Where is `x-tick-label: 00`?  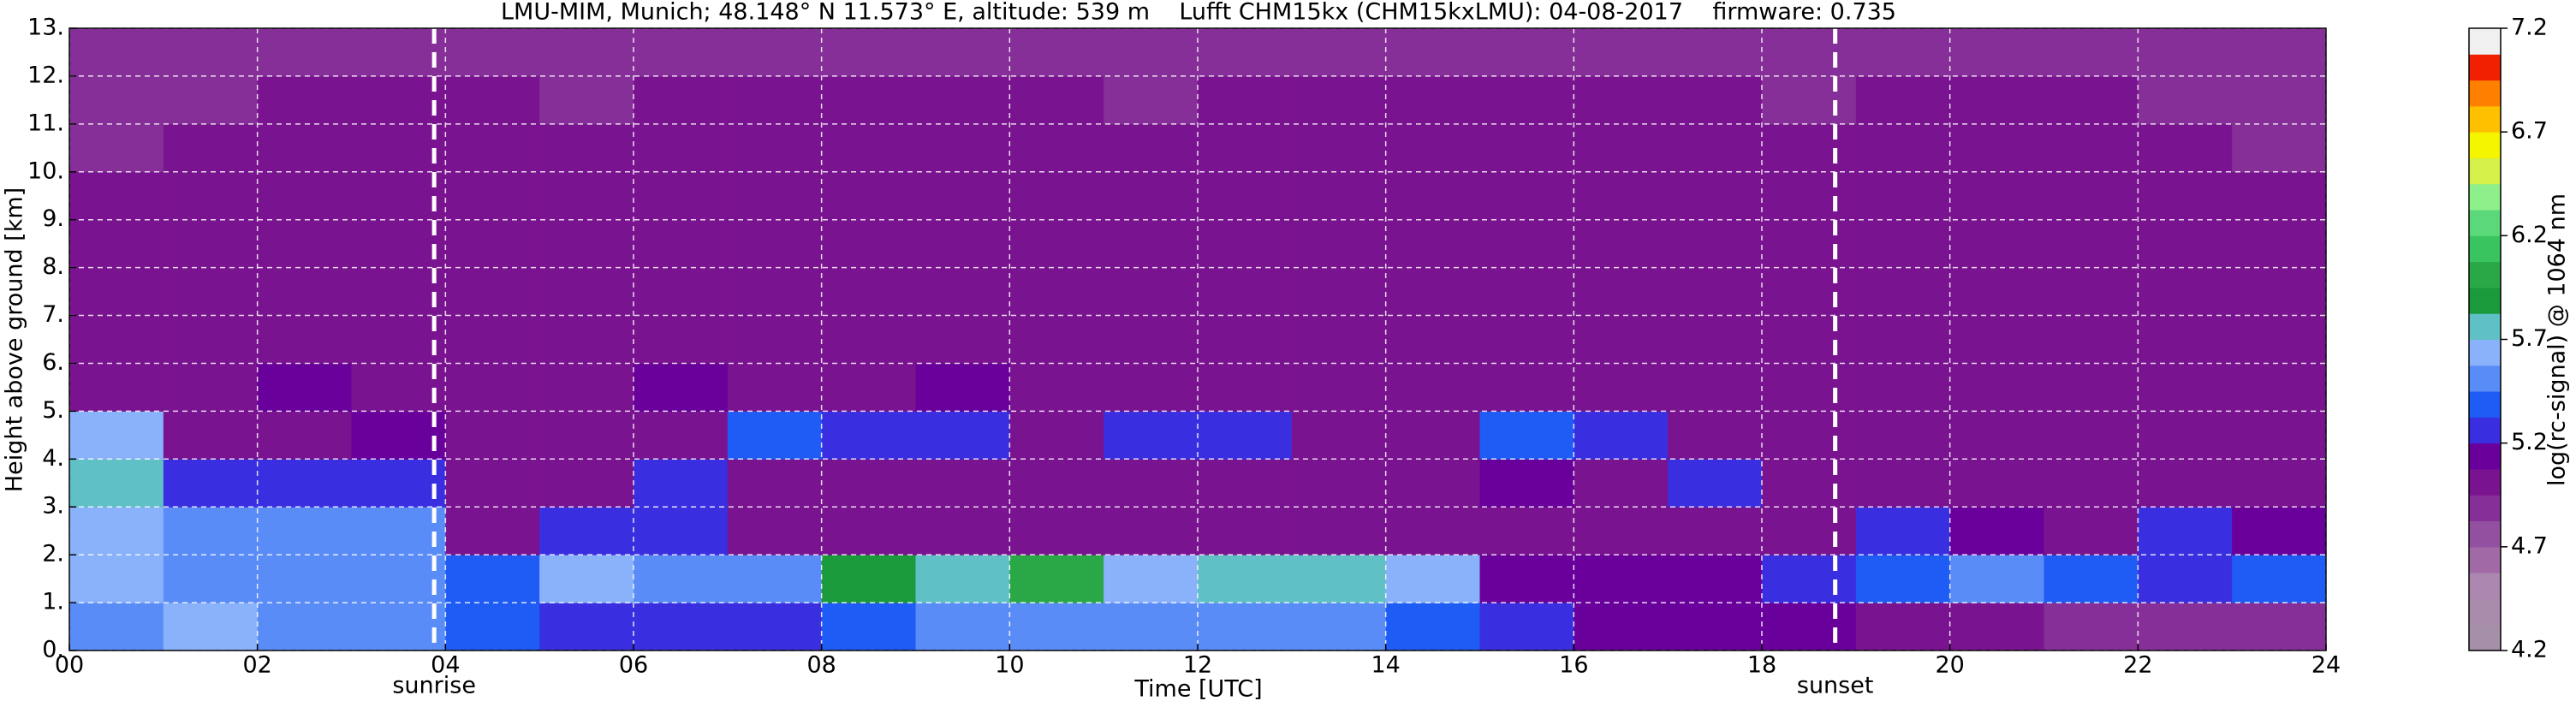
x-tick-label: 00 is located at coordinates (70, 665).